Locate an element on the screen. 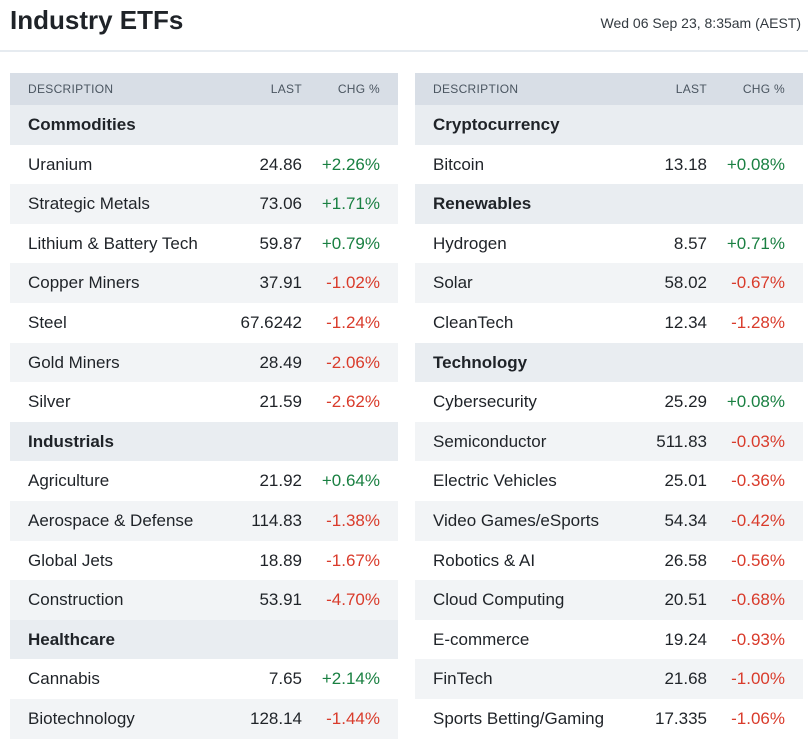 The height and width of the screenshot is (739, 808). etf-name: Hydrogen is located at coordinates (470, 243).